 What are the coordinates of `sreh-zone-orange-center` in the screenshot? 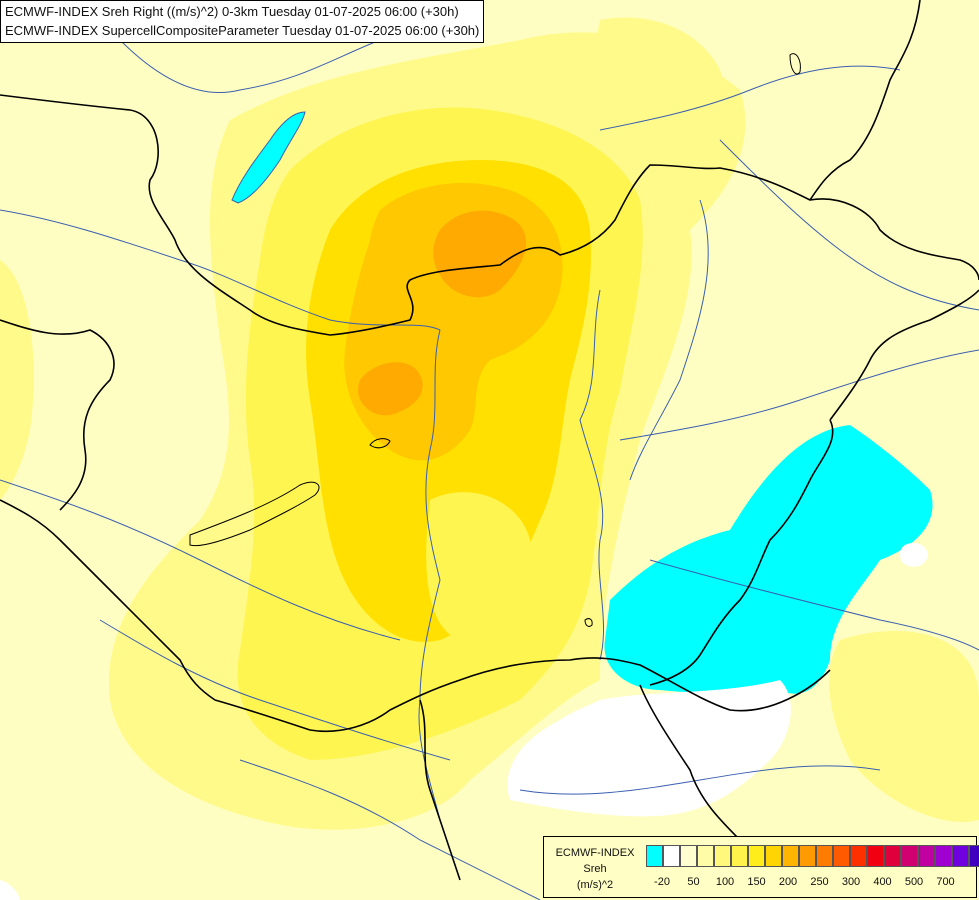 It's located at (390, 389).